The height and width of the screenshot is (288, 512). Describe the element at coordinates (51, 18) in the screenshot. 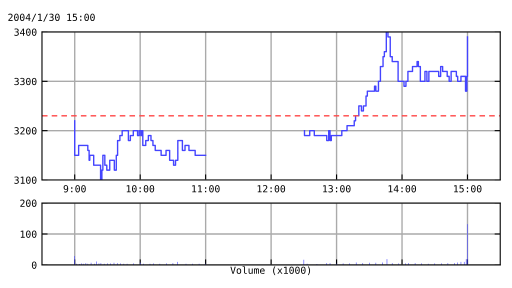

I see `chart-title: 2004/1/30 15:00` at that location.